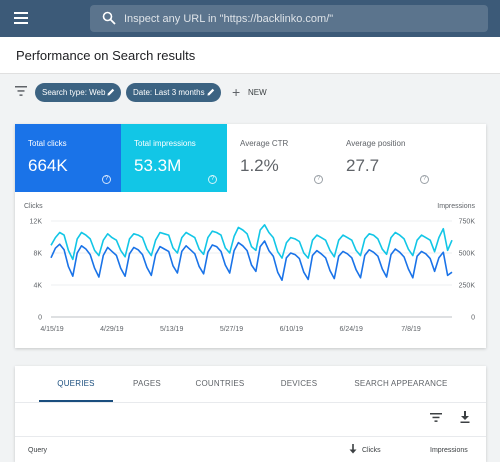 This screenshot has height=462, width=500. What do you see at coordinates (299, 18) in the screenshot?
I see `url-inspection-input` at bounding box center [299, 18].